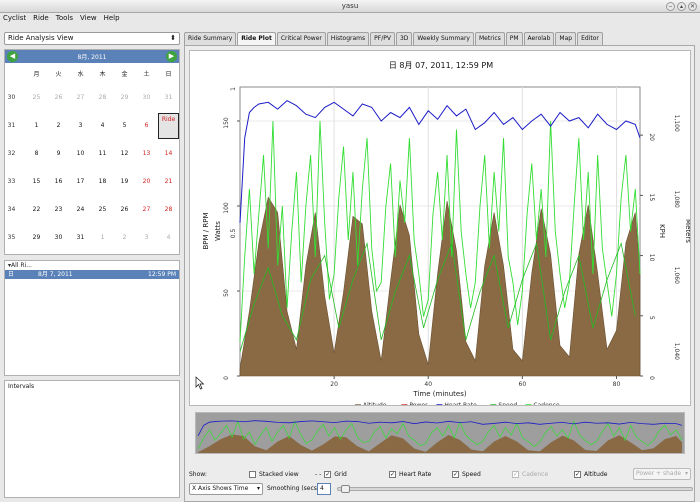  I want to click on weekday-header: 火, so click(58, 74).